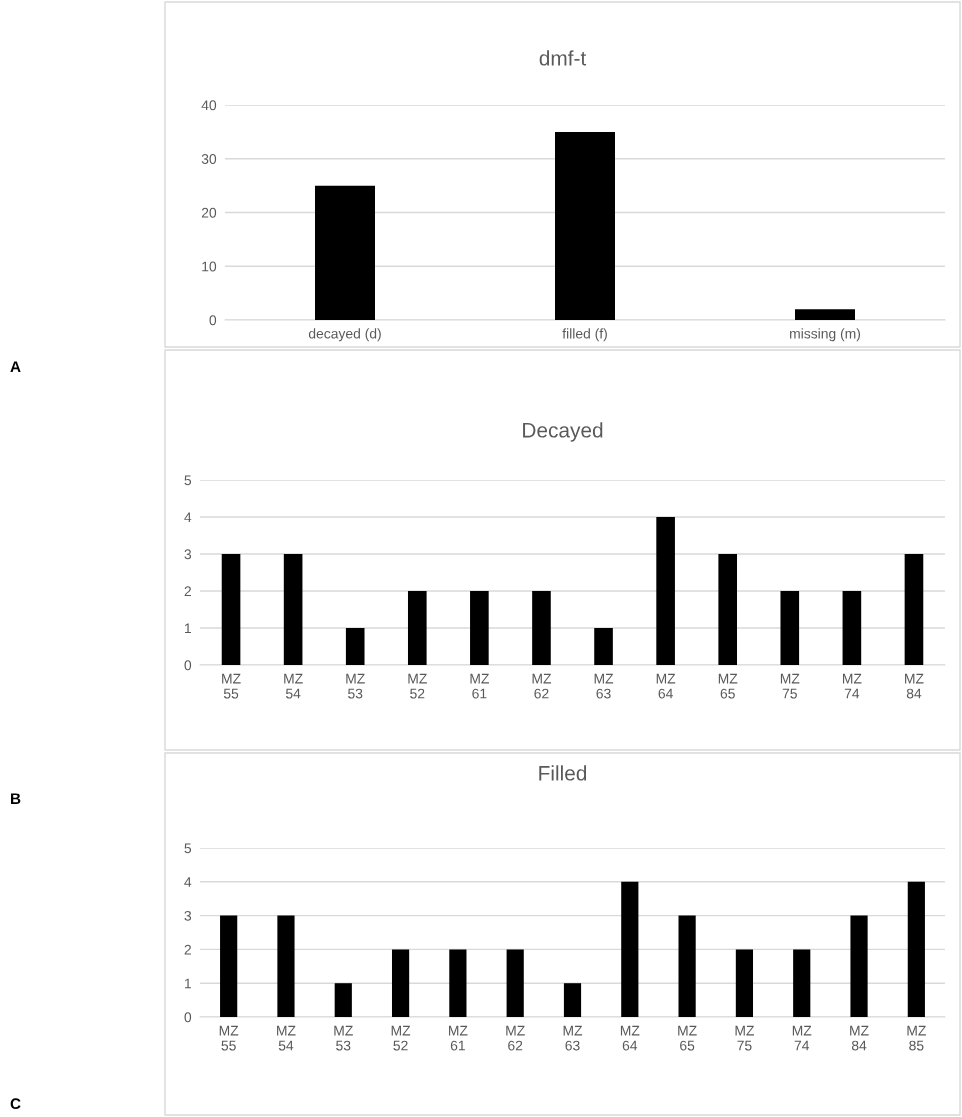 The height and width of the screenshot is (1117, 962). What do you see at coordinates (209, 159) in the screenshot?
I see `y-tick-label: 30` at bounding box center [209, 159].